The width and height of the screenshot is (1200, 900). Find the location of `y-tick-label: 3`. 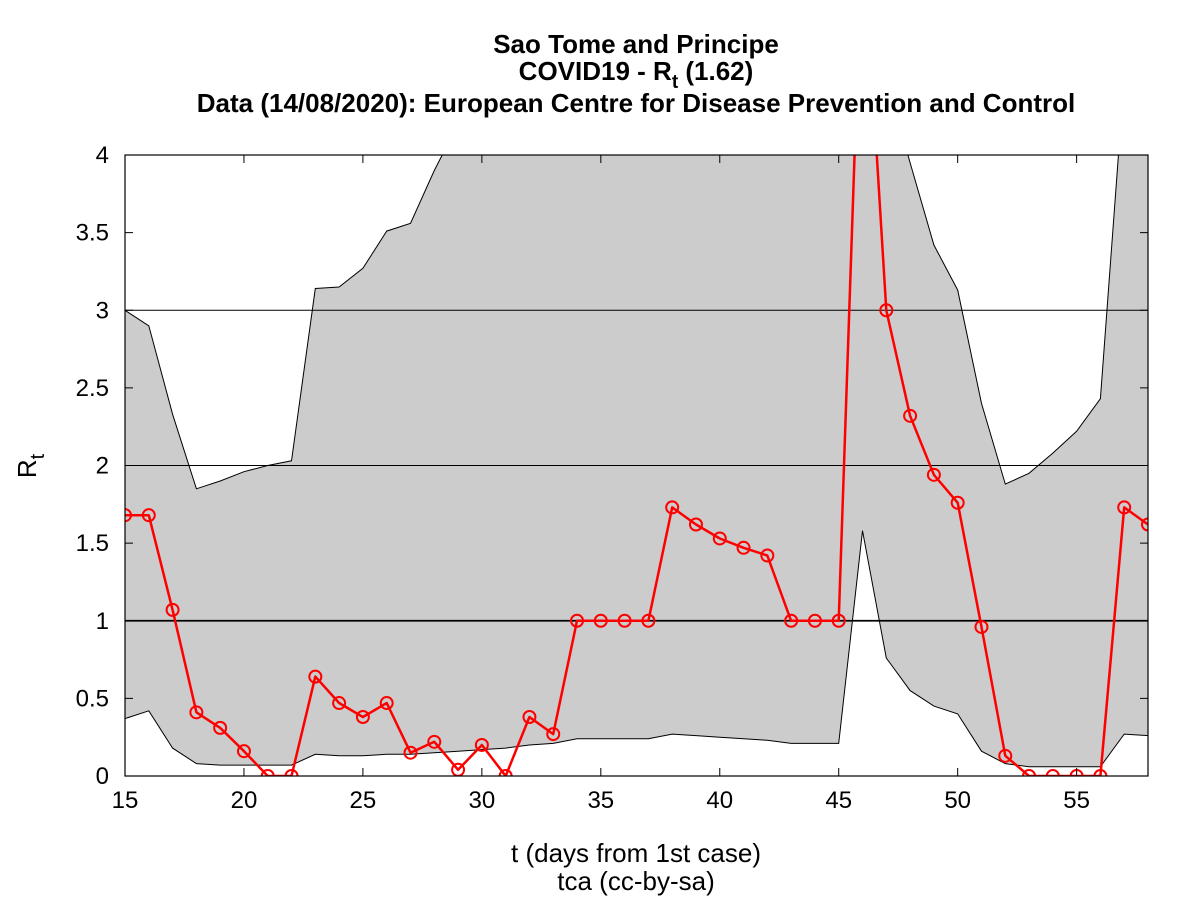

y-tick-label: 3 is located at coordinates (102, 310).